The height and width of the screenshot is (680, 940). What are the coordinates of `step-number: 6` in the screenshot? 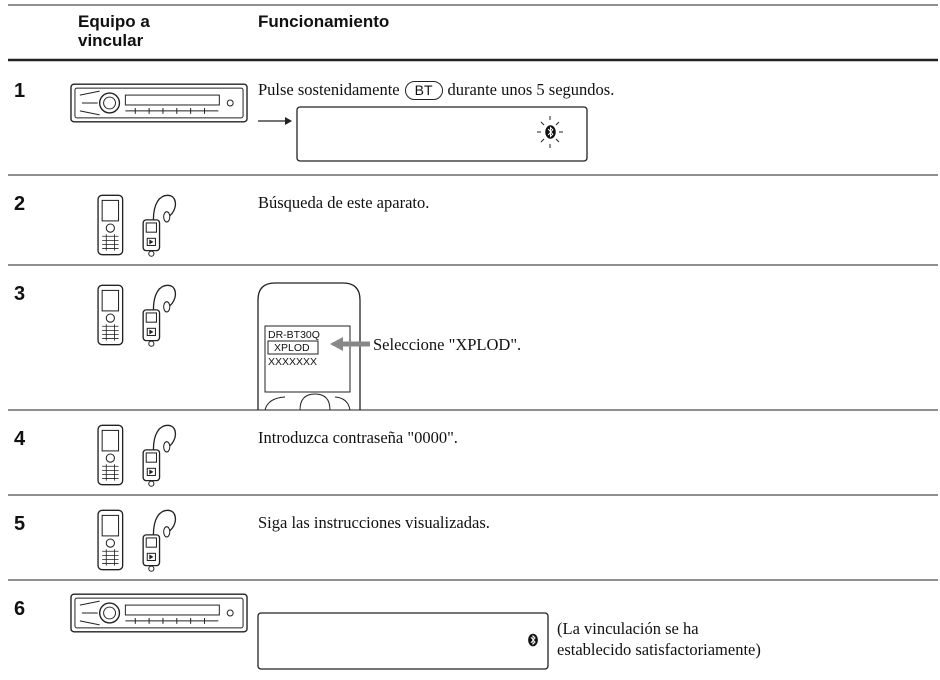 It's located at (20, 609).